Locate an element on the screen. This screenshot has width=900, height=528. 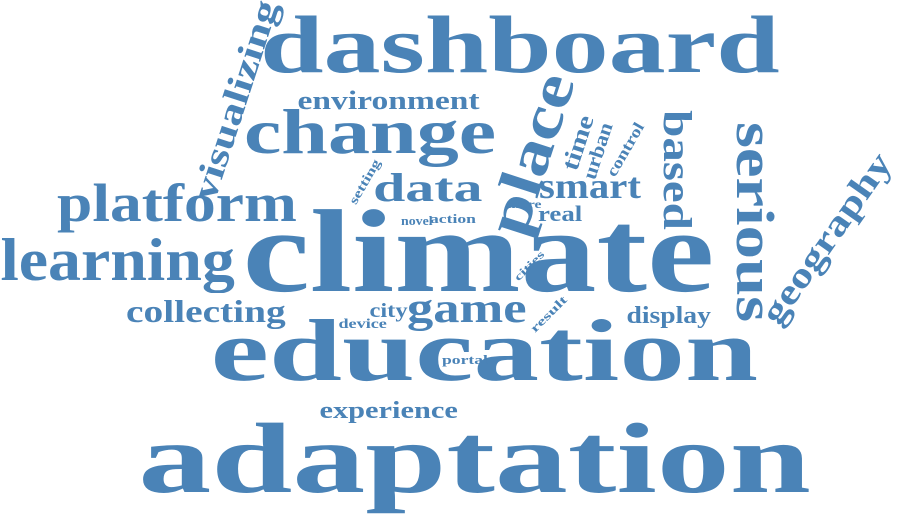
word-platform: platform is located at coordinates (177, 203).